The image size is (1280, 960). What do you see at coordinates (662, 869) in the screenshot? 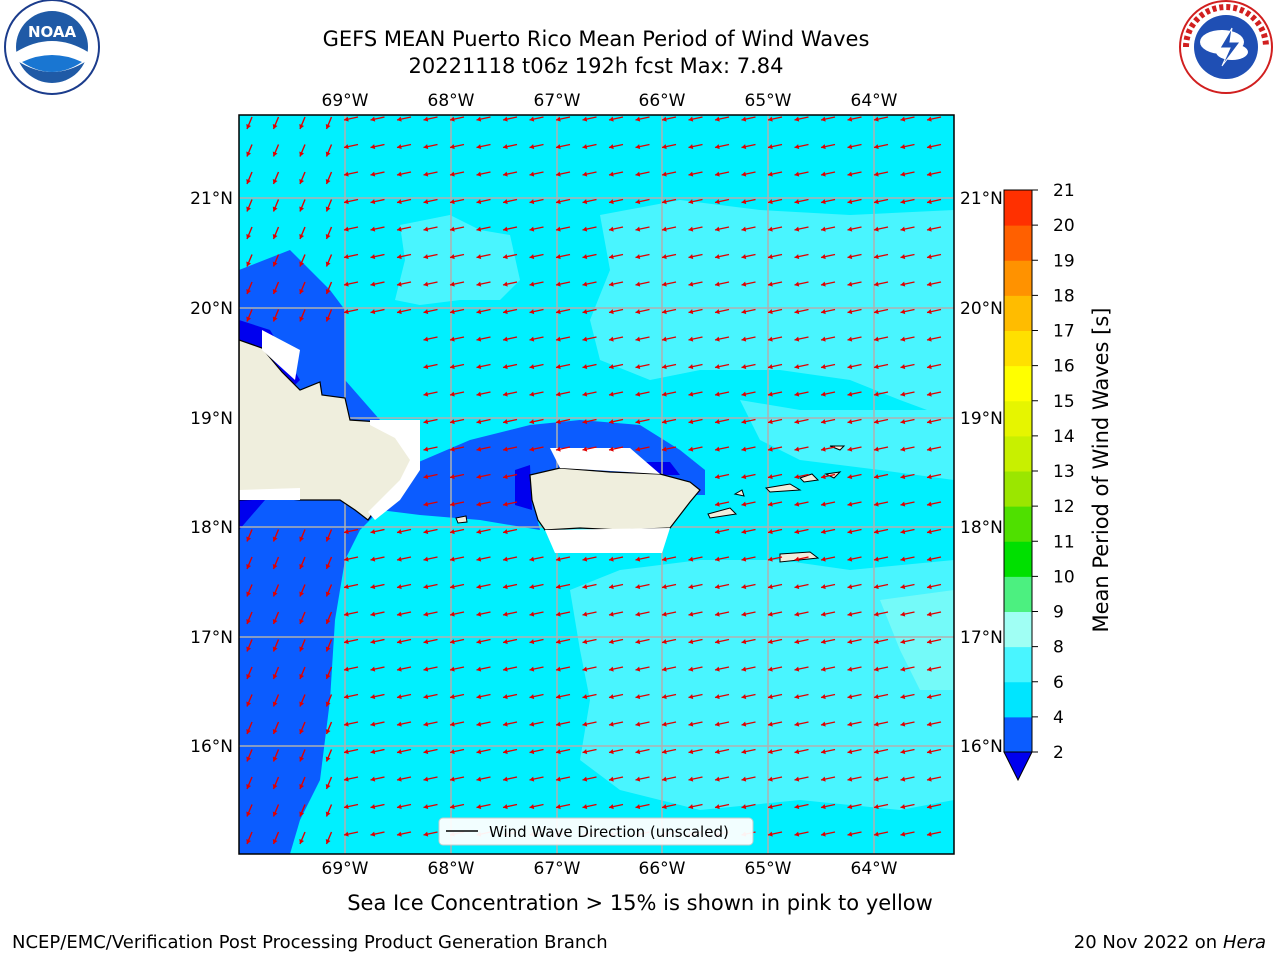
I see `lon-label-bottom: 66°W` at bounding box center [662, 869].